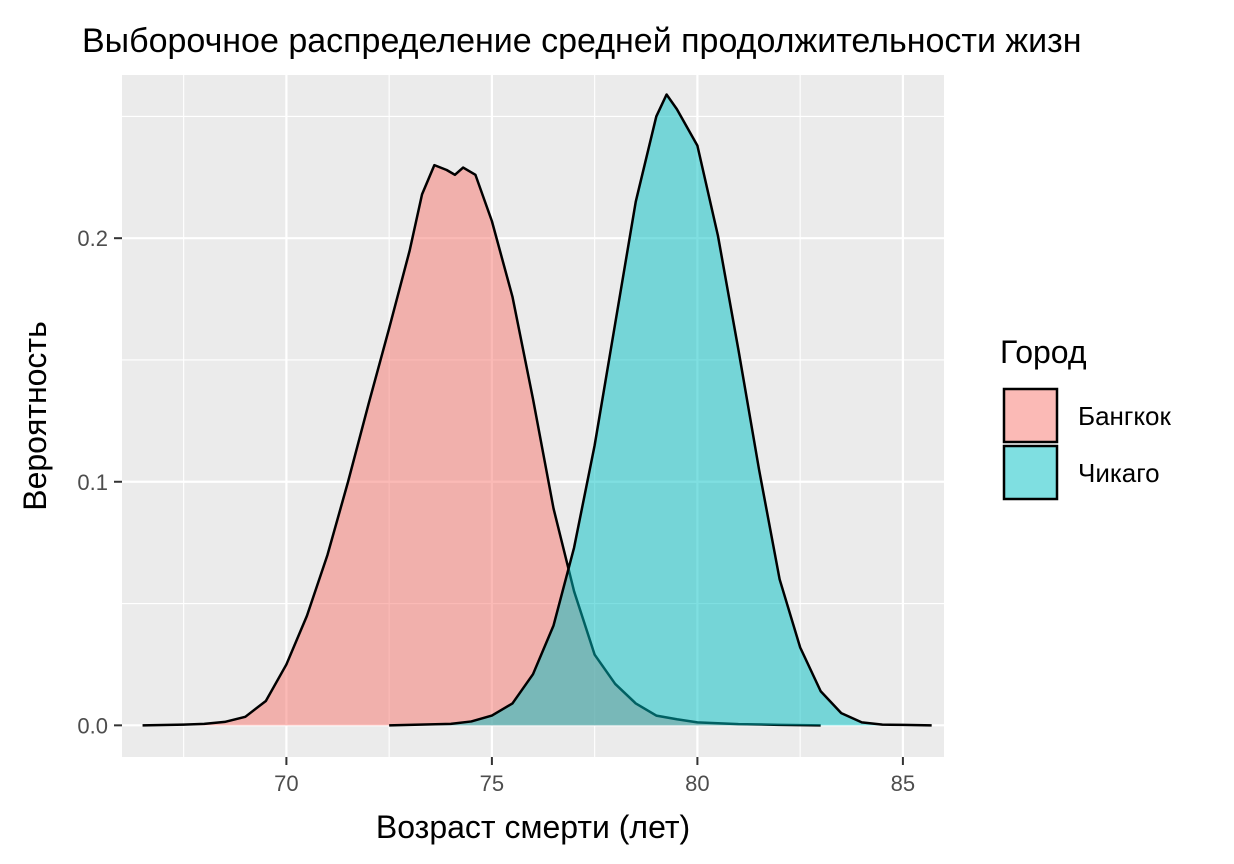 This screenshot has width=1234, height=864. Describe the element at coordinates (1043, 352) in the screenshot. I see `legend-title: Город` at that location.